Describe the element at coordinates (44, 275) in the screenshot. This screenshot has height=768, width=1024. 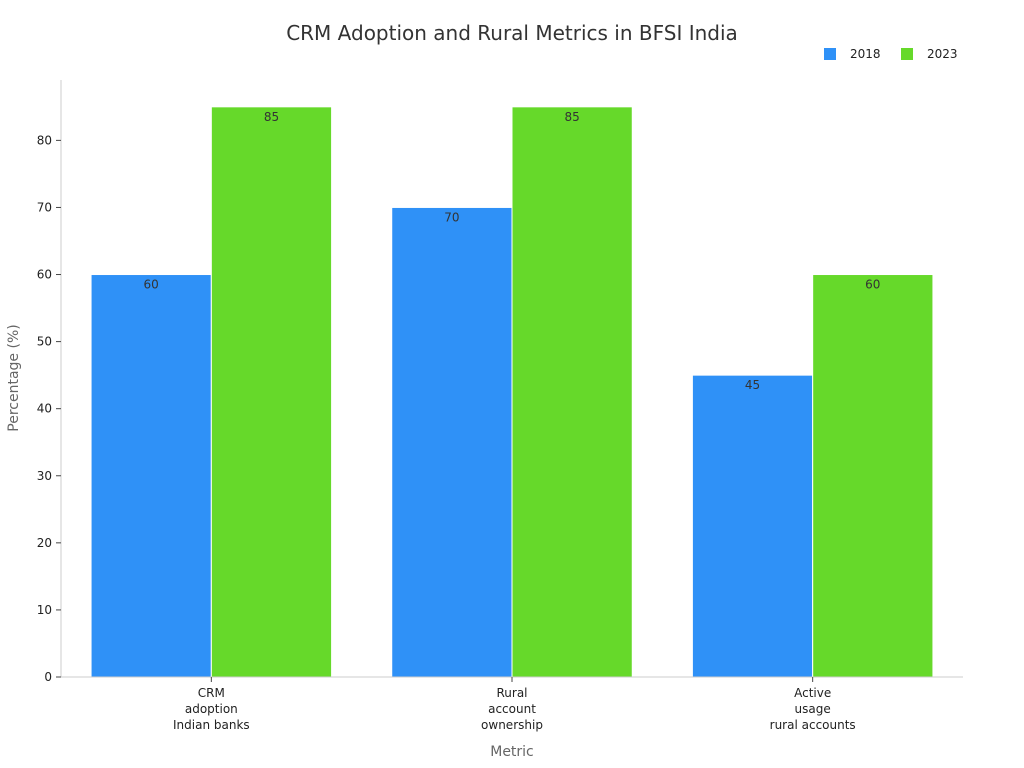
I see `y-tick-label: 60` at that location.